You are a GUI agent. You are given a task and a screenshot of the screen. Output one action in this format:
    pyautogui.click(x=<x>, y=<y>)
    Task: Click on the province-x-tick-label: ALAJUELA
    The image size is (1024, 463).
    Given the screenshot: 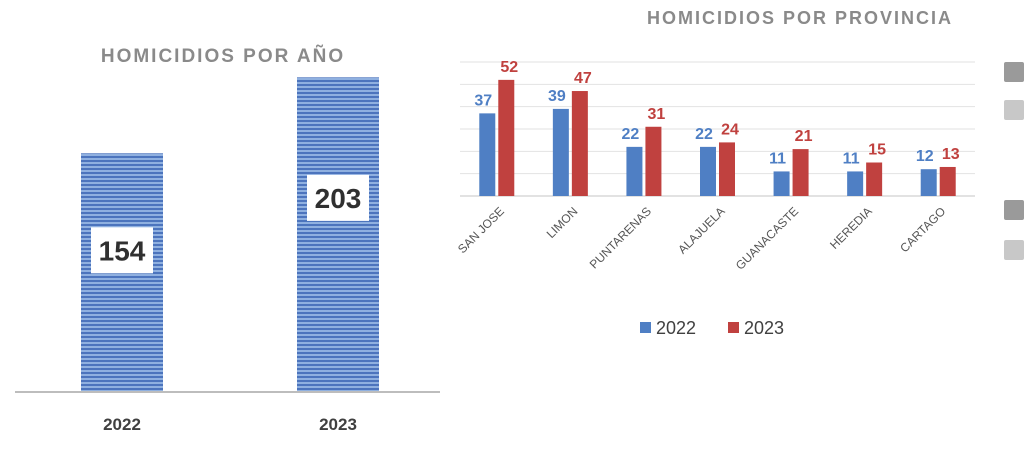 What is the action you would take?
    pyautogui.click(x=701, y=230)
    